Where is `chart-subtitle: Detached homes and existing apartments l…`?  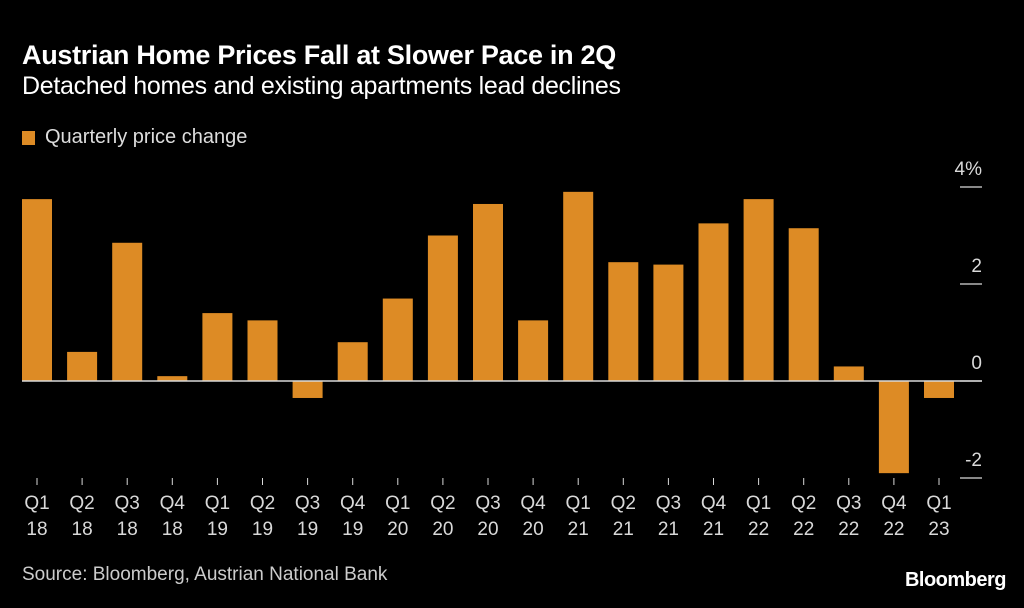
chart-subtitle: Detached homes and existing apartments l… is located at coordinates (321, 86).